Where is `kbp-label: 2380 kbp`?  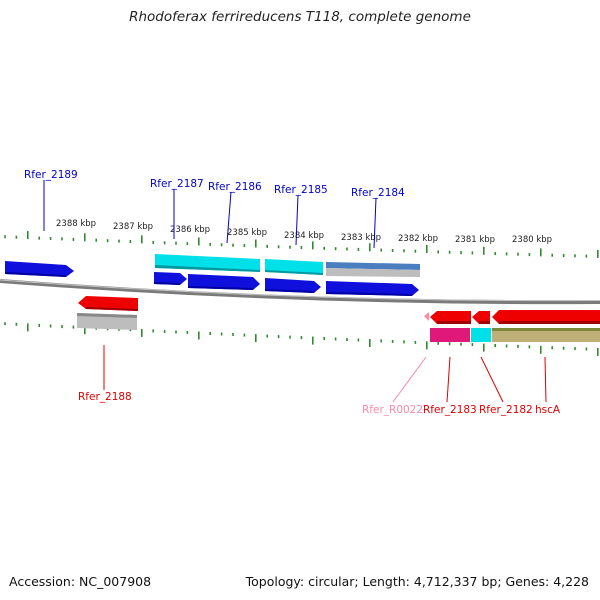
kbp-label: 2380 kbp is located at coordinates (532, 240).